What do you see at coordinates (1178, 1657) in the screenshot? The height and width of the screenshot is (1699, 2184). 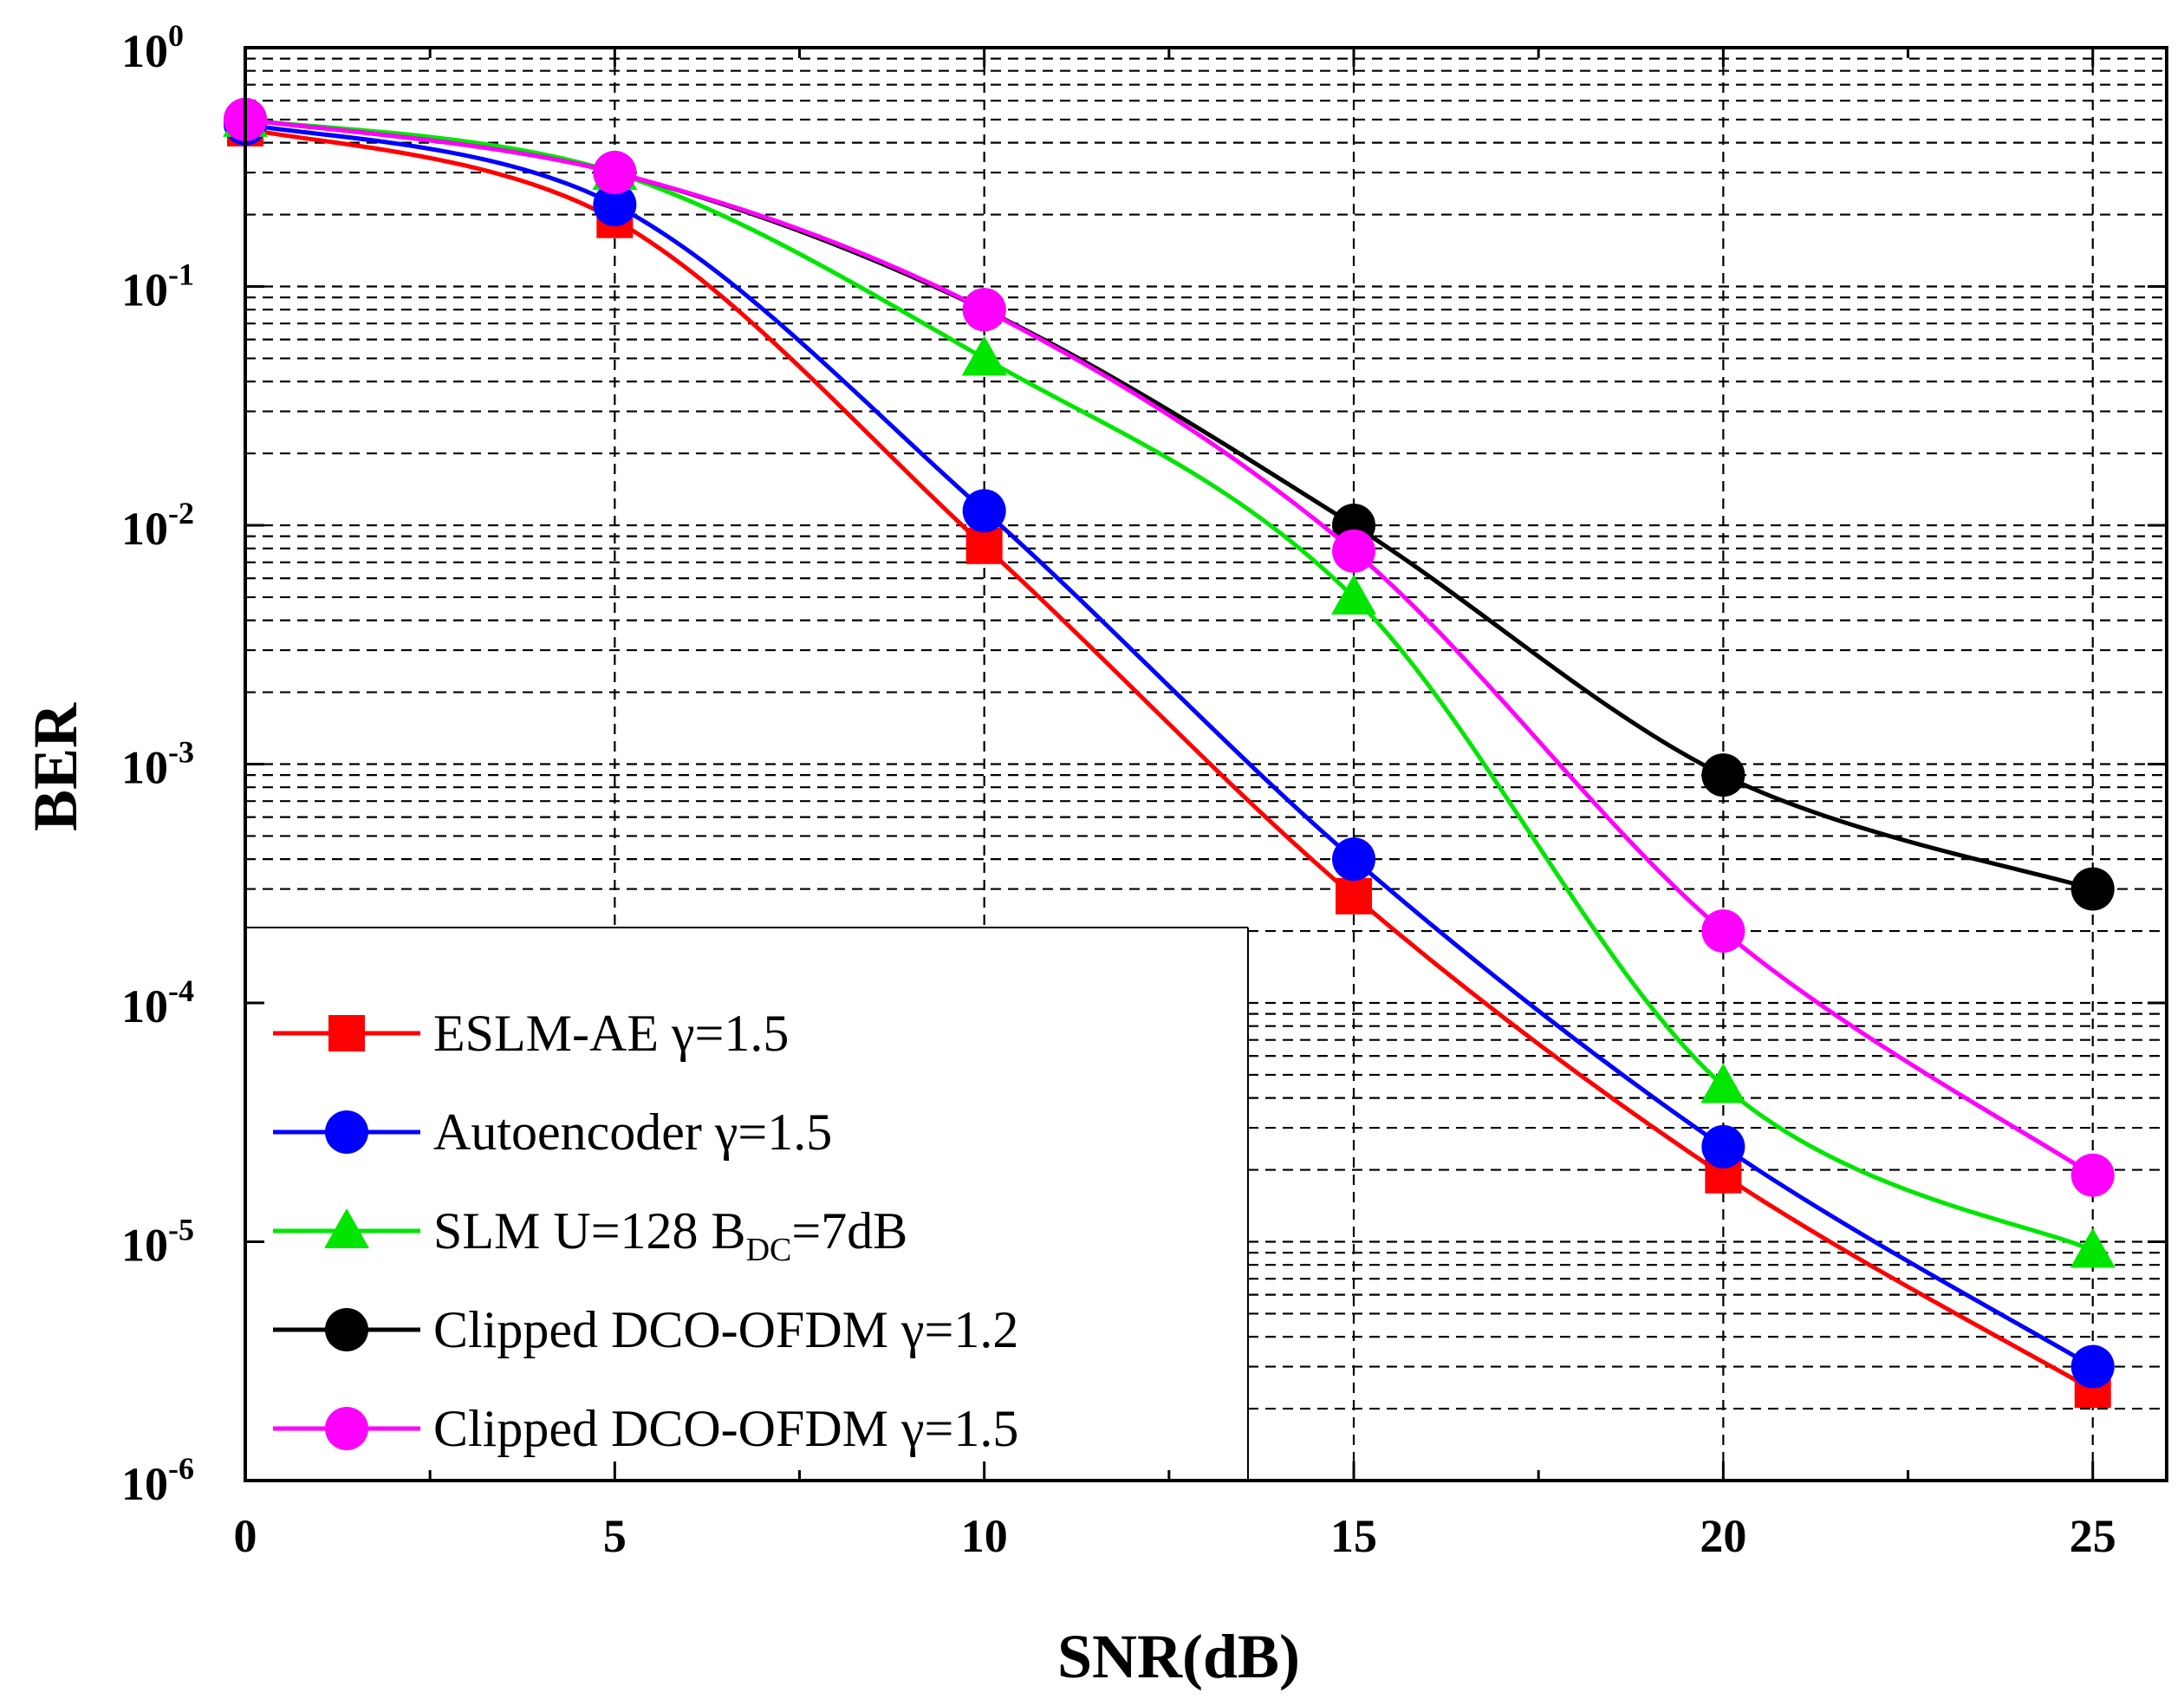 I see `x-axis-title: SNR(dB)` at bounding box center [1178, 1657].